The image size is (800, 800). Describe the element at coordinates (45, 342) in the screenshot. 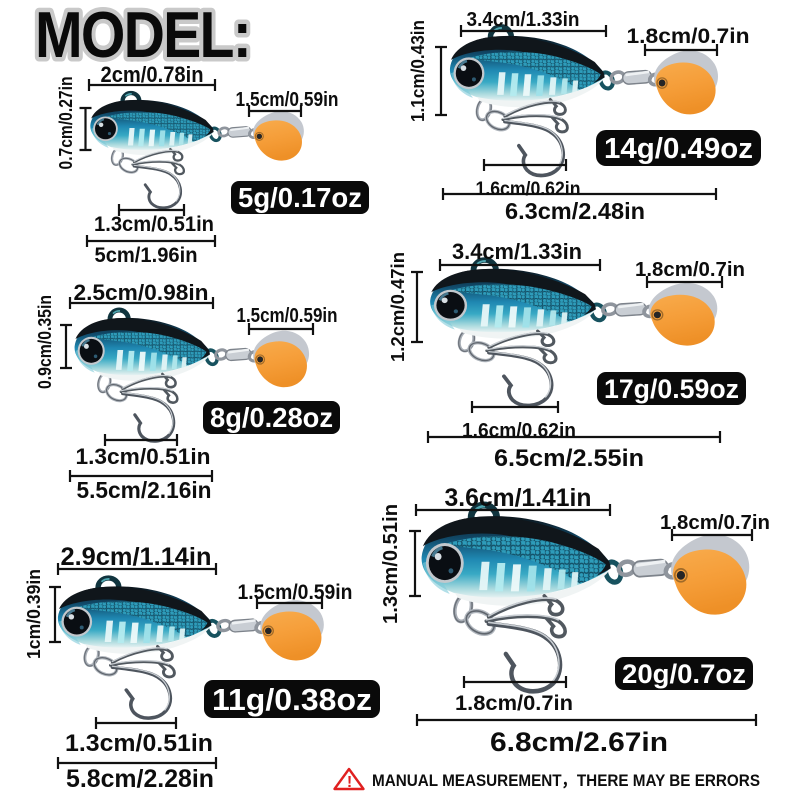

I see `svg-text: 0.9cm/0.35in` at that location.